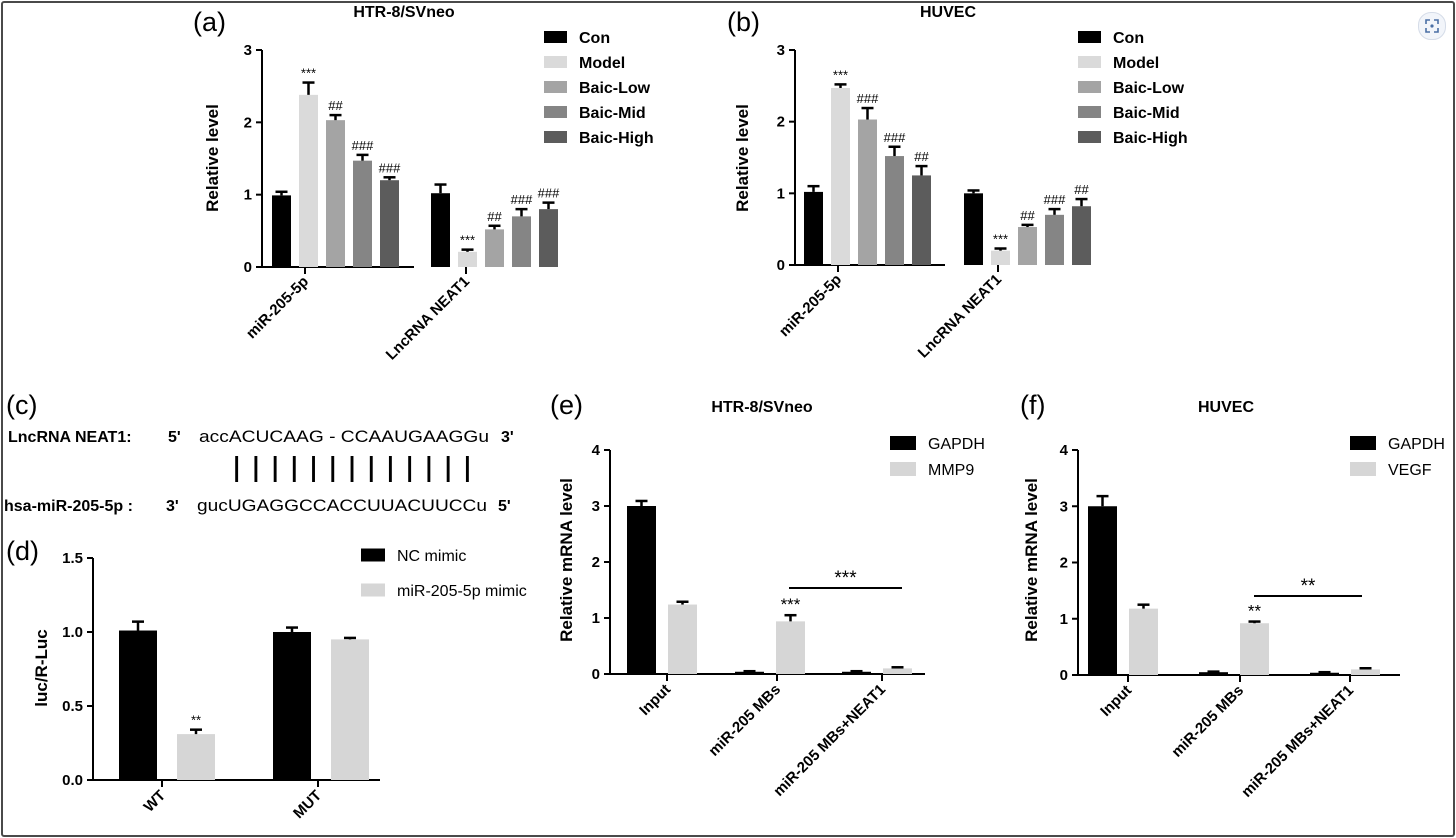 This screenshot has width=1456, height=838. Describe the element at coordinates (951, 470) in the screenshot. I see `legend-label: MMP9` at that location.